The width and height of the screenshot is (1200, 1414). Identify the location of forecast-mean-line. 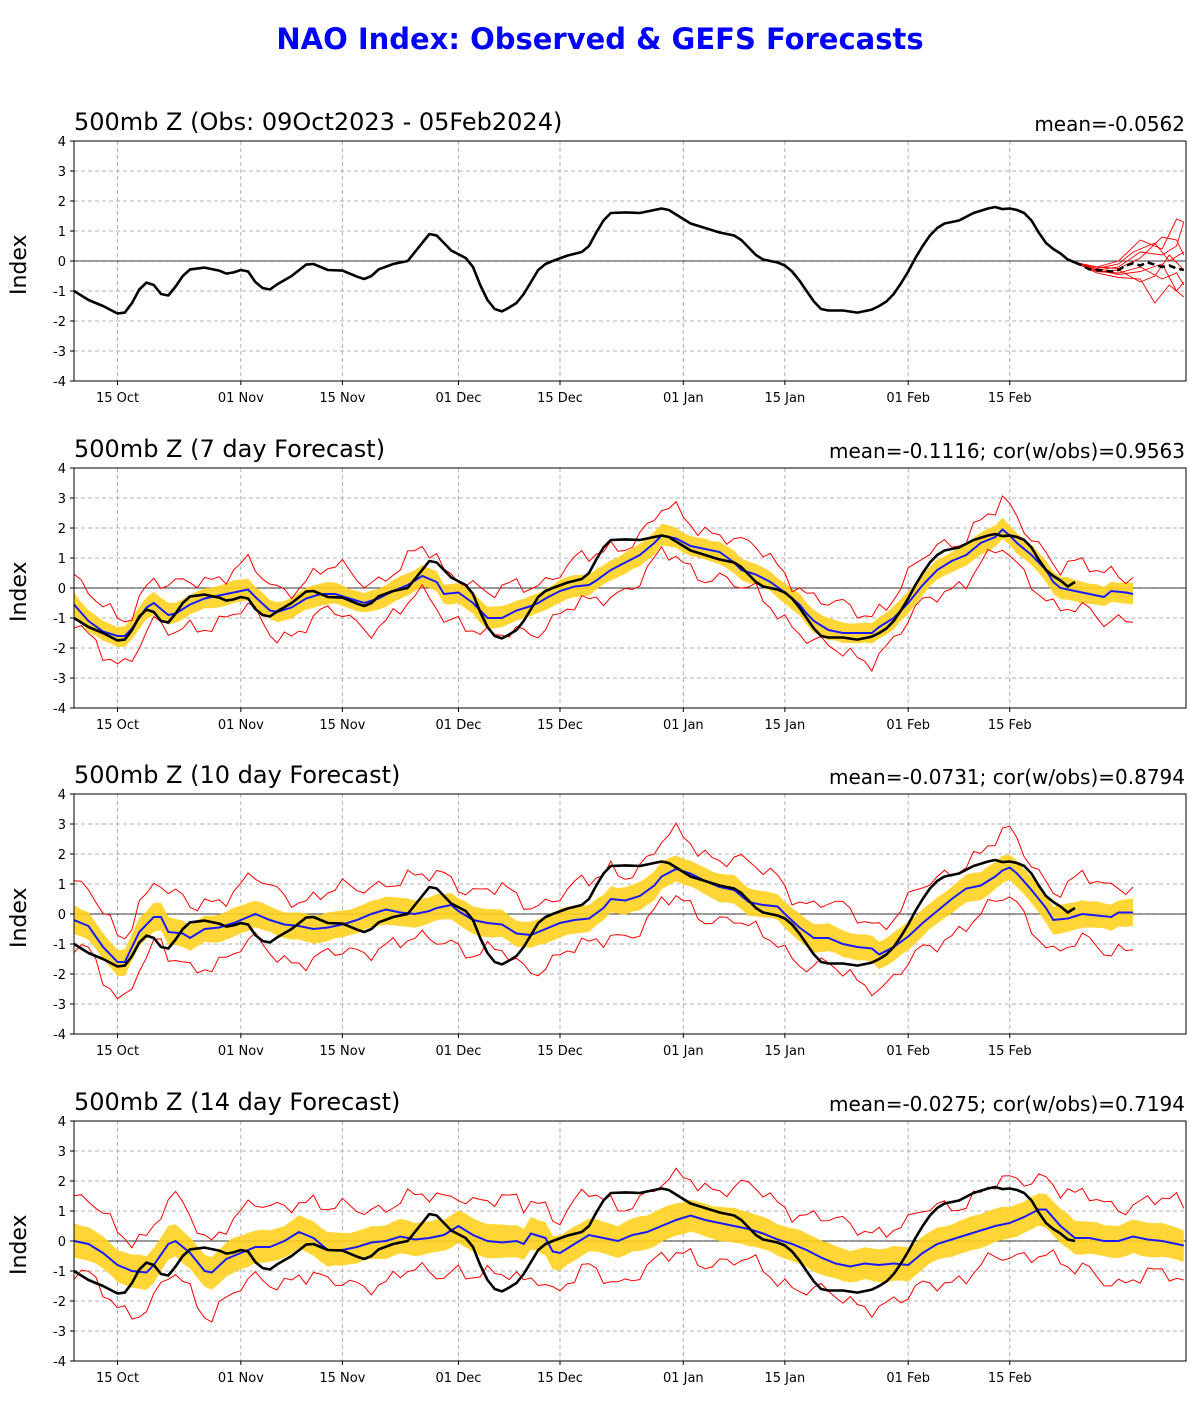
(1129, 267).